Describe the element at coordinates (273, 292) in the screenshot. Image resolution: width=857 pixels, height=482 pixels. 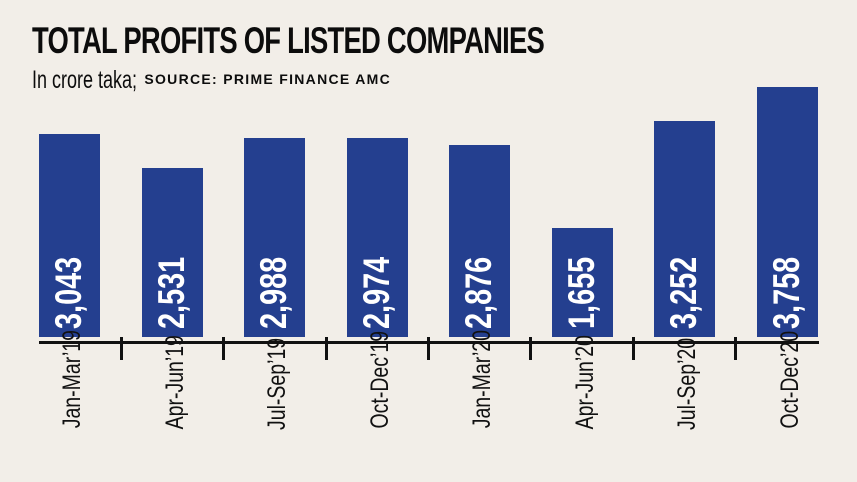
I see `bar-value-label: 2,988` at that location.